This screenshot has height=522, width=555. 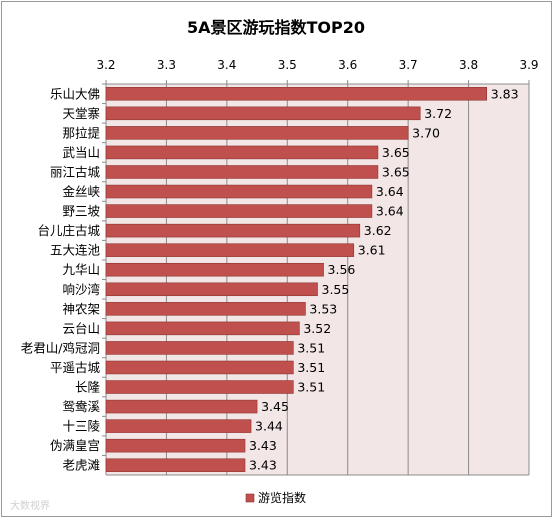 What do you see at coordinates (342, 269) in the screenshot?
I see `data-label: 3.56` at bounding box center [342, 269].